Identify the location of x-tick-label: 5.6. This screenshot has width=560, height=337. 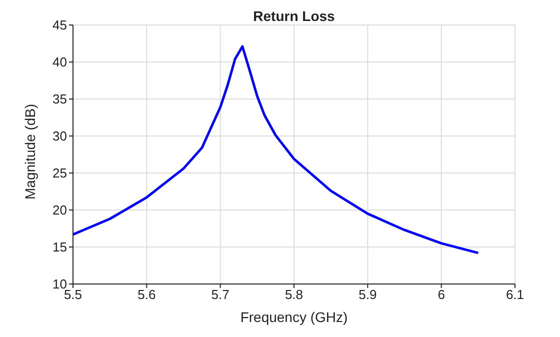
(147, 294).